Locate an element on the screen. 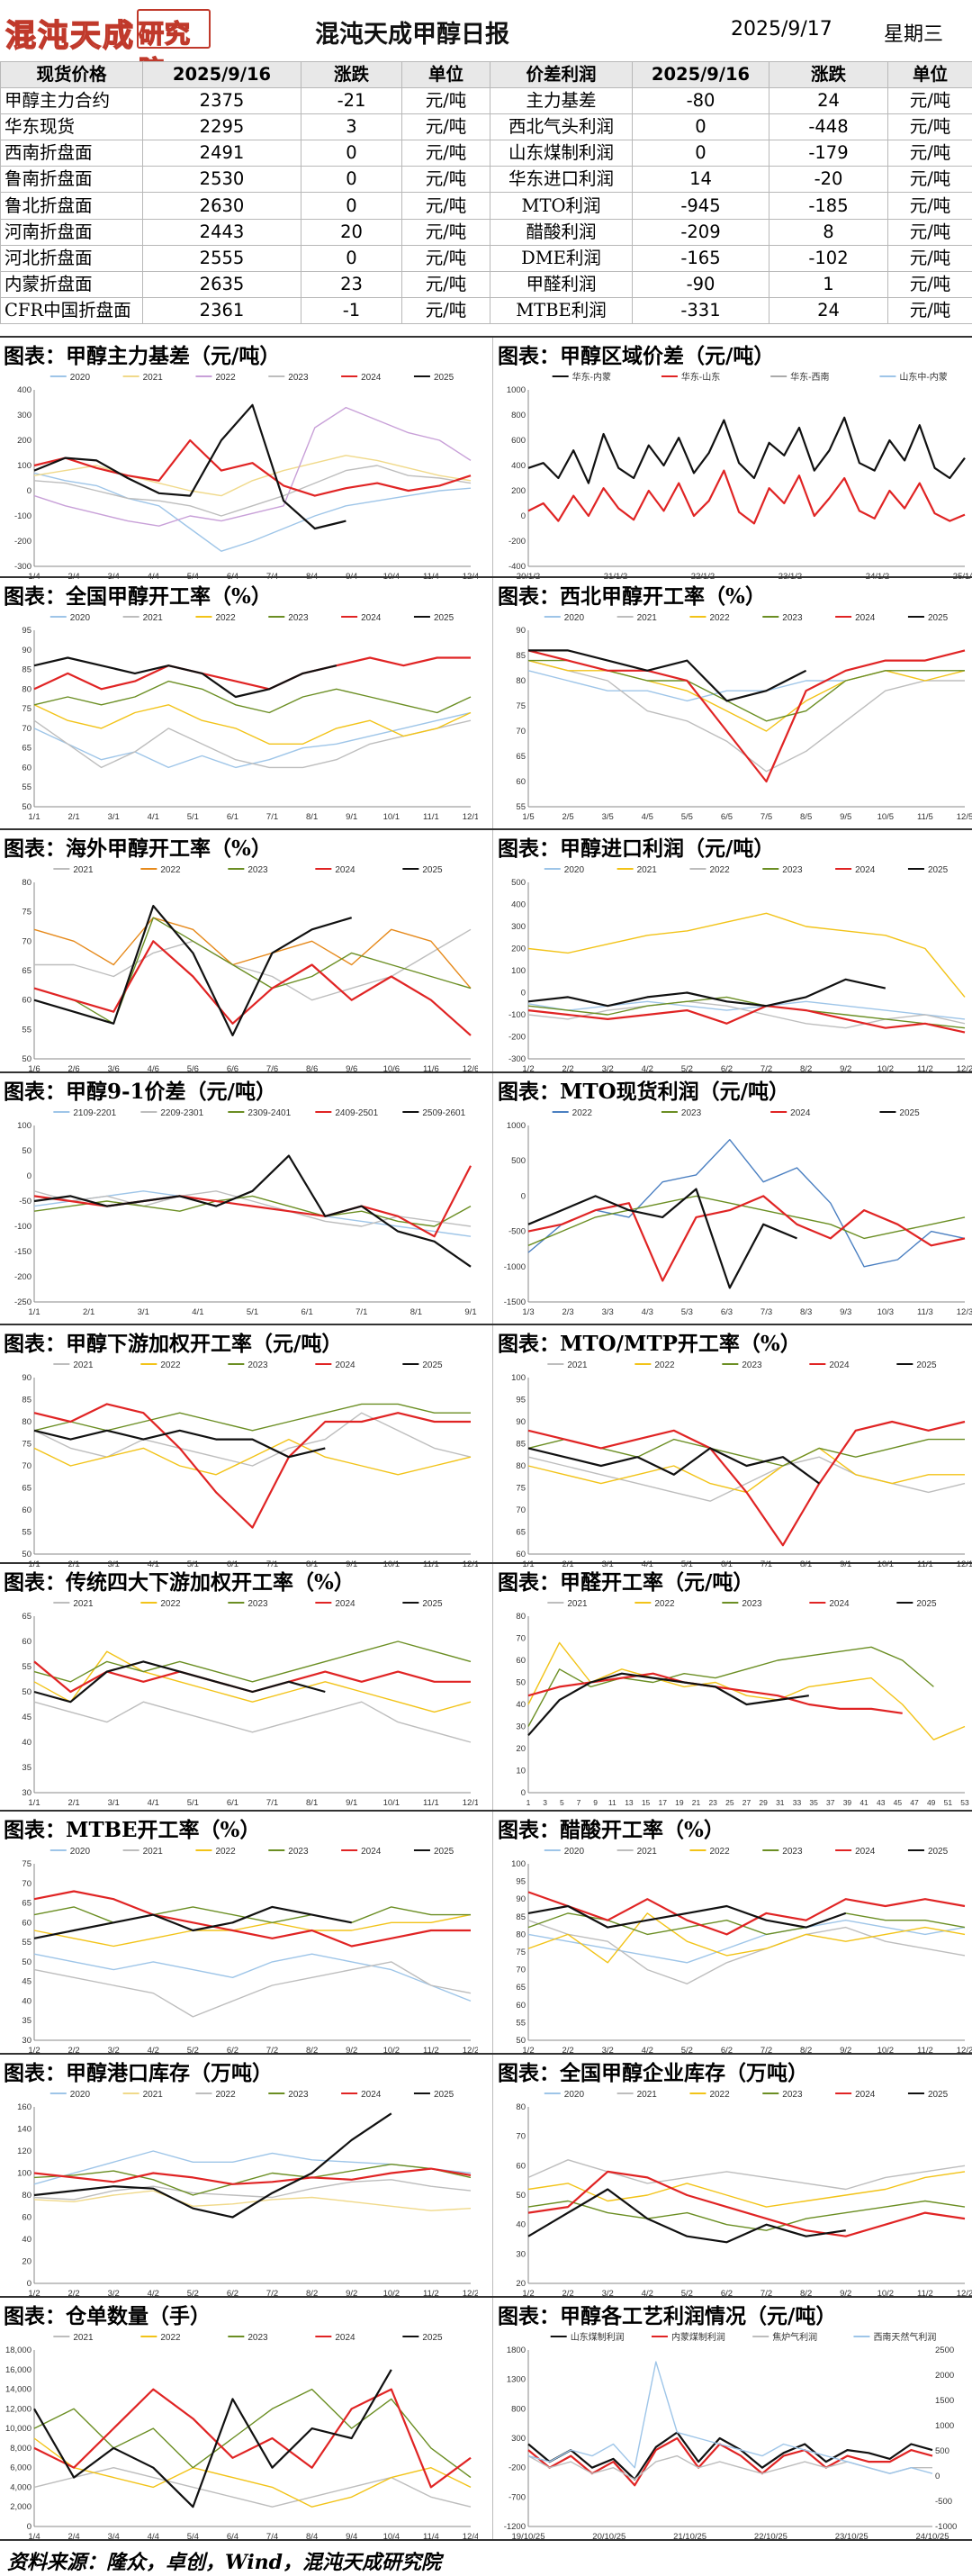 The width and height of the screenshot is (972, 2576). x-tick-label: 9 is located at coordinates (596, 1802).